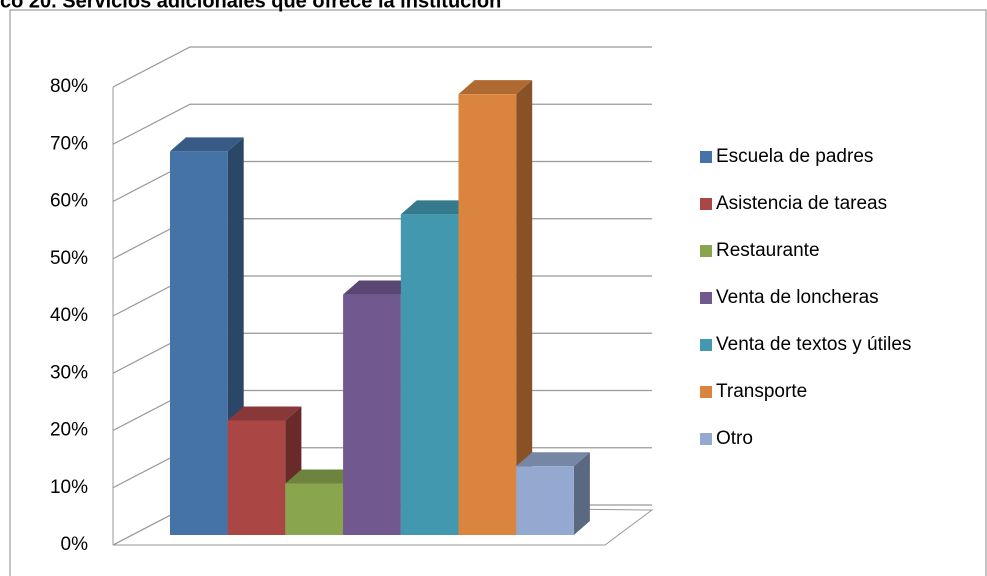 Image resolution: width=987 pixels, height=576 pixels. Describe the element at coordinates (69, 487) in the screenshot. I see `y-tick-label: 10%` at that location.